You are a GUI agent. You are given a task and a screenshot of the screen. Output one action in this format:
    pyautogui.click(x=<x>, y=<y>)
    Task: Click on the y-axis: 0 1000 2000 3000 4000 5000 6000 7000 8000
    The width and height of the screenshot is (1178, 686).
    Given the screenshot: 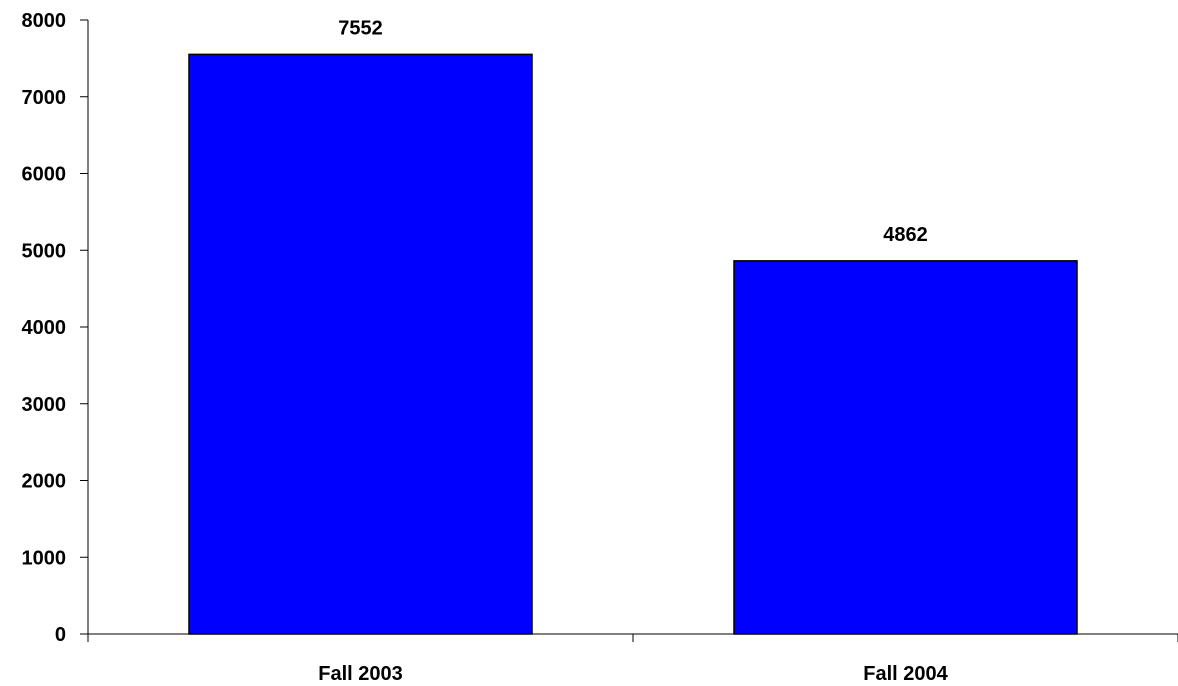 What is the action you would take?
    pyautogui.click(x=55, y=328)
    